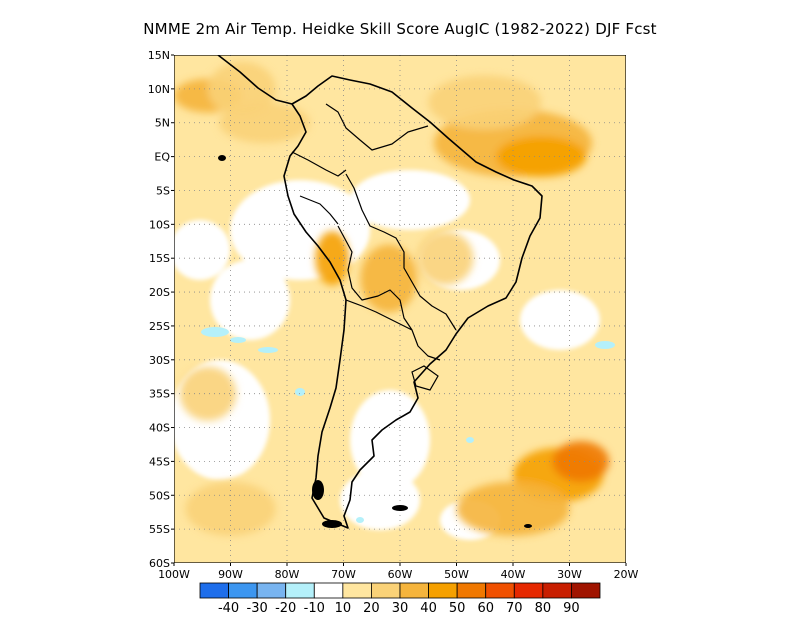 The image size is (800, 618). Describe the element at coordinates (159, 428) in the screenshot. I see `lat-tick-label: 40S` at that location.